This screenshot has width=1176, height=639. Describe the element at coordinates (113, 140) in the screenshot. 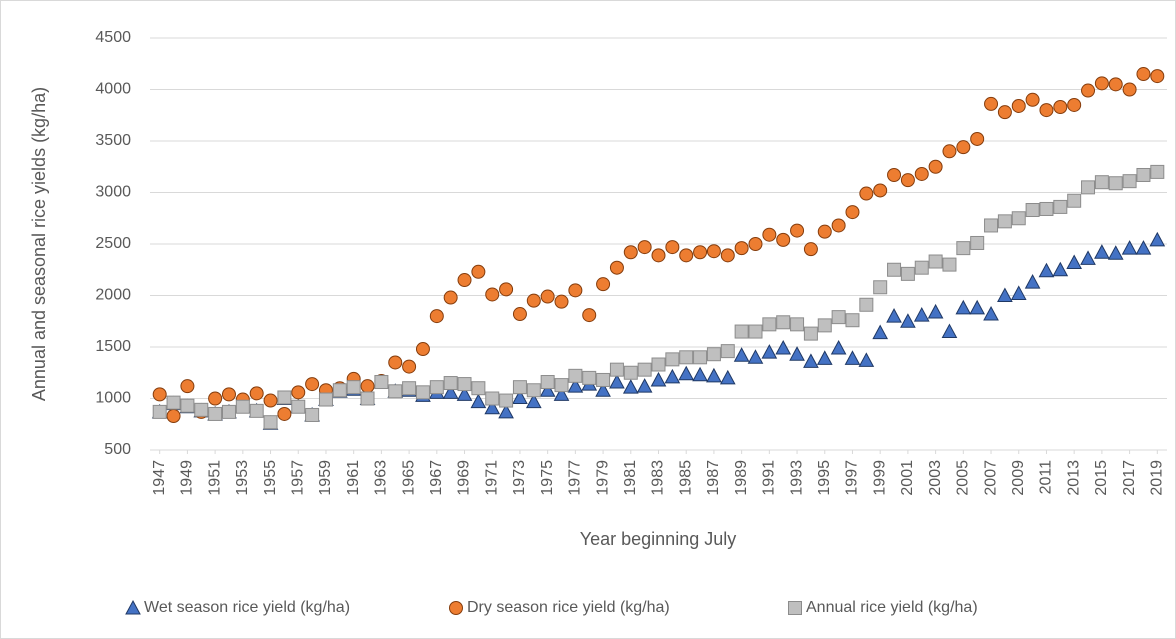

I see `y-tick-label: 3500` at that location.